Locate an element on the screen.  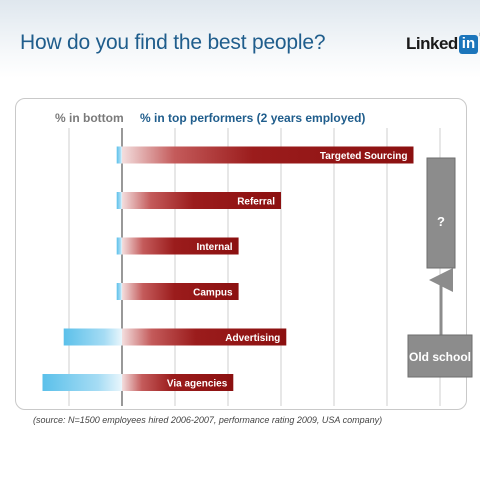
logo-box: in is located at coordinates (468, 44).